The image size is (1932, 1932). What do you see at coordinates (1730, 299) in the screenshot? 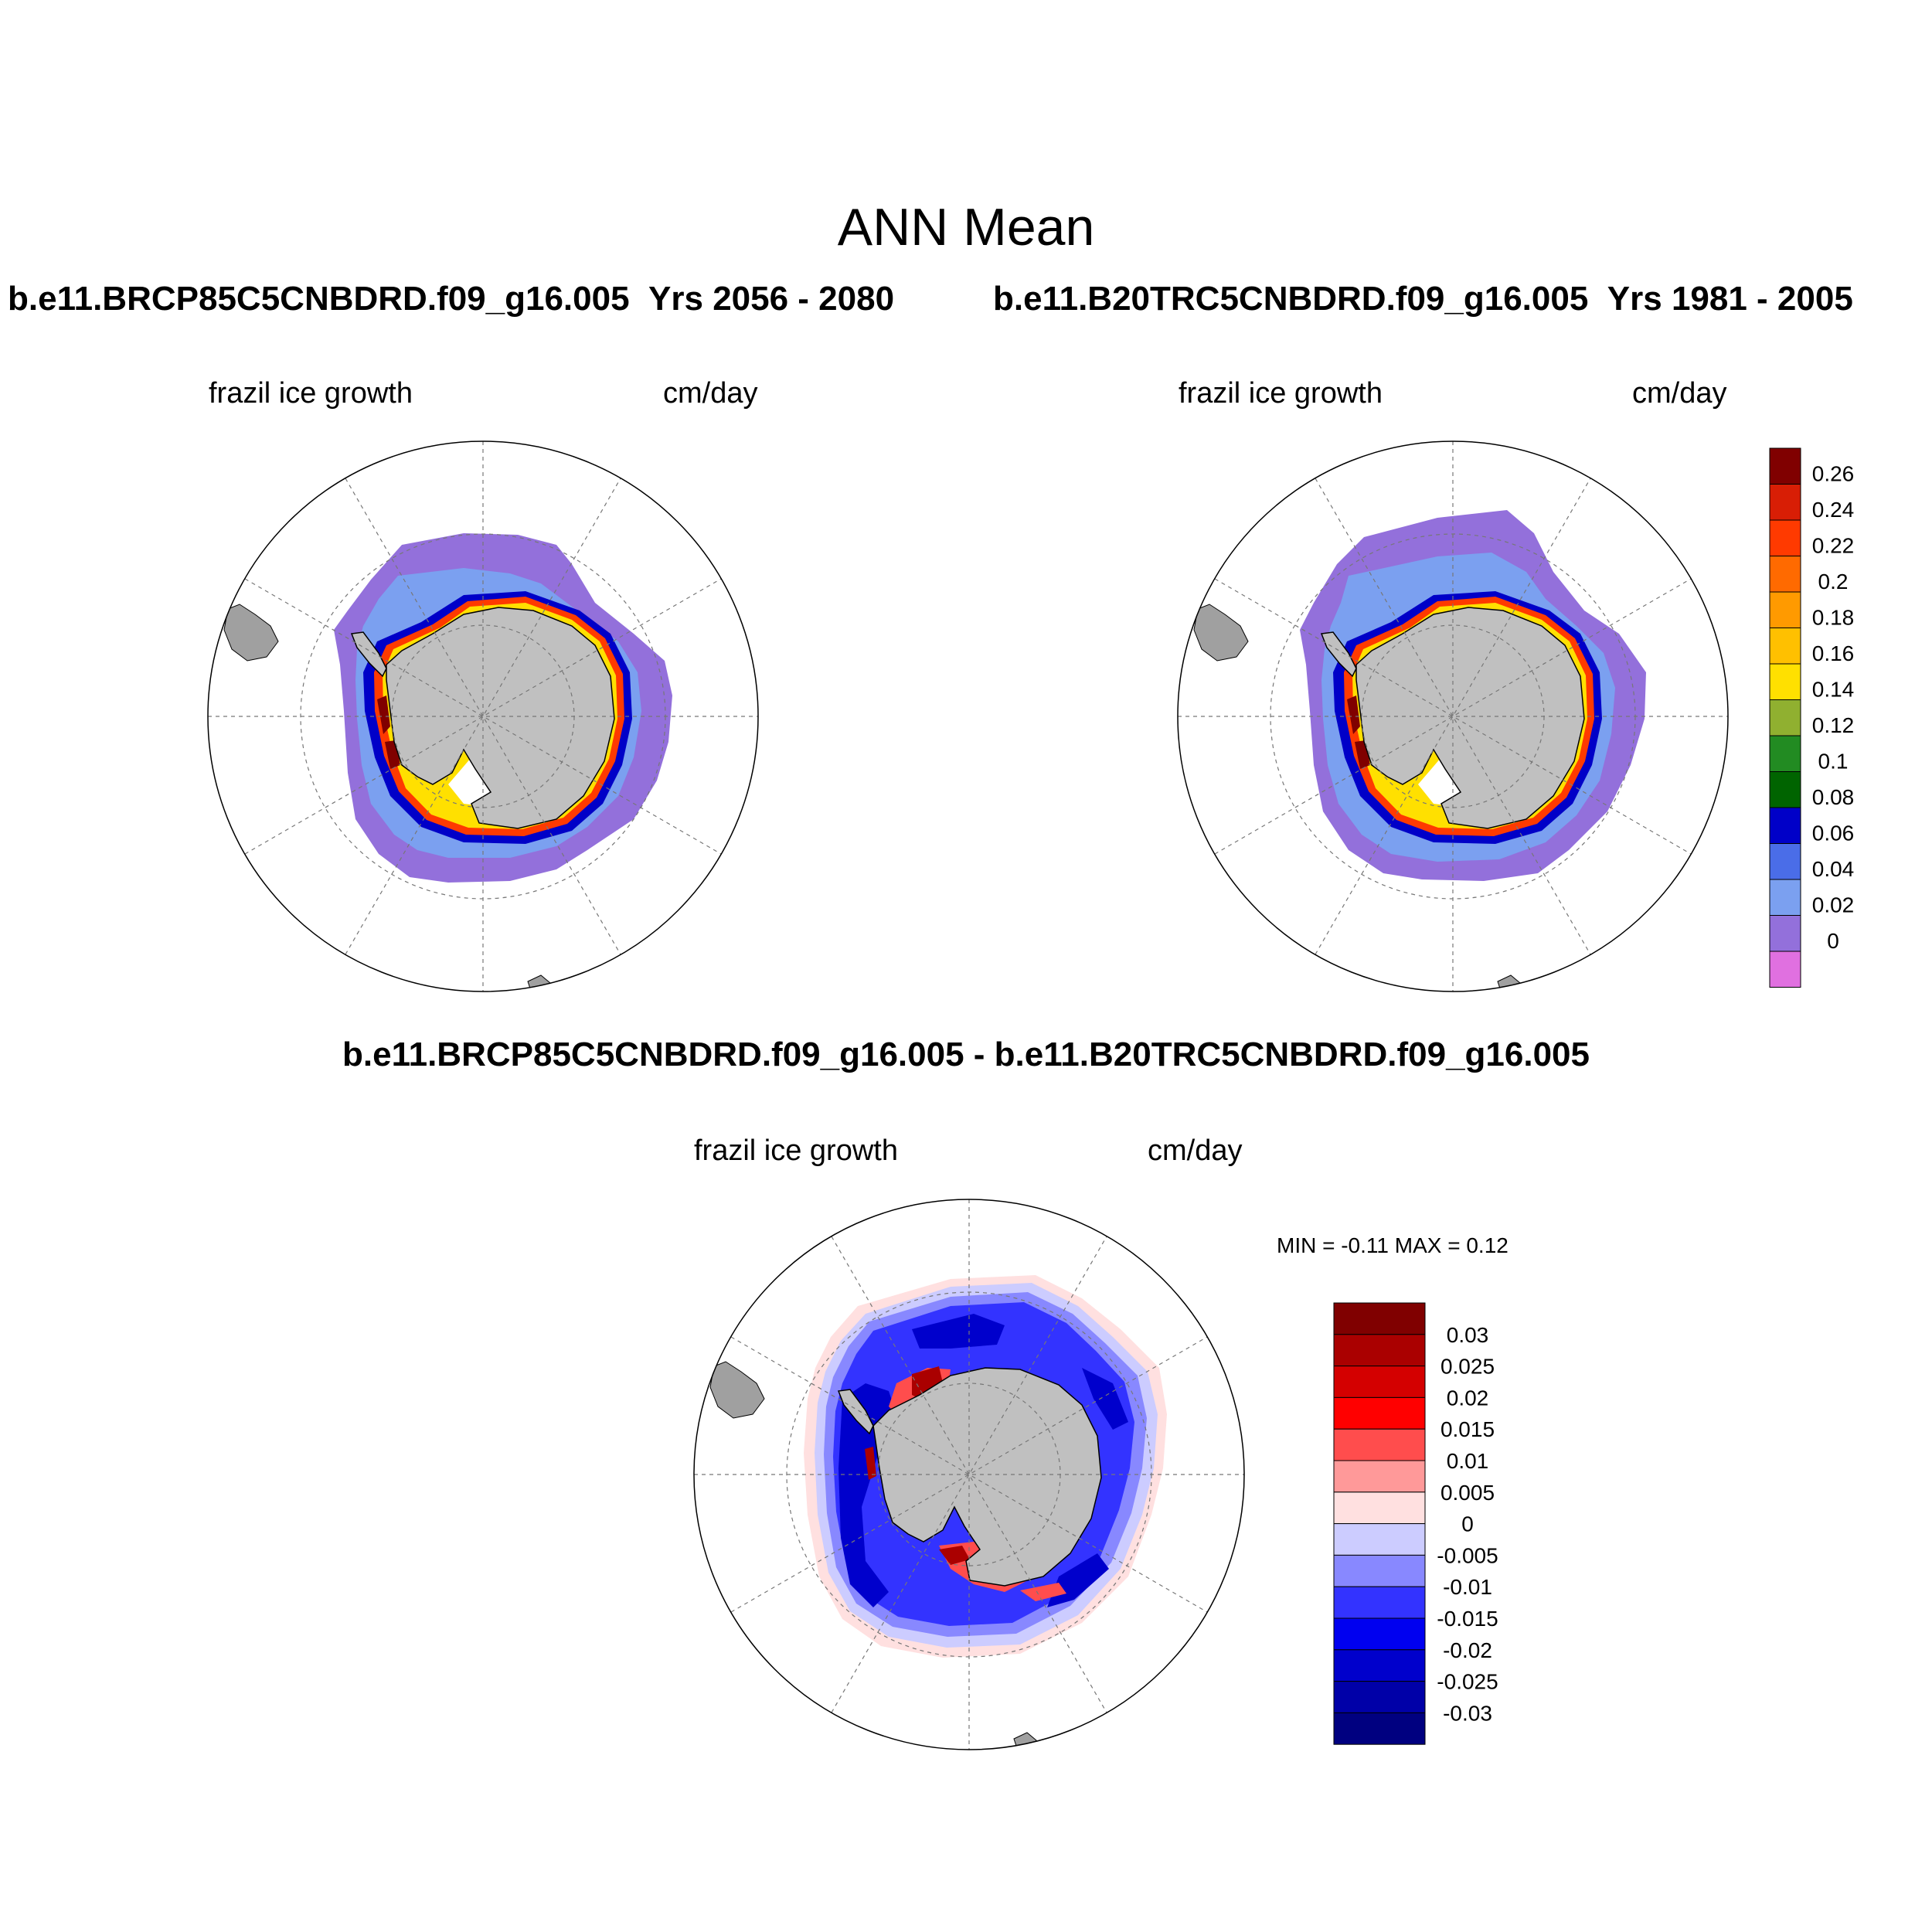
I see `panel2-years: Yrs 1981 - 2005` at bounding box center [1730, 299].